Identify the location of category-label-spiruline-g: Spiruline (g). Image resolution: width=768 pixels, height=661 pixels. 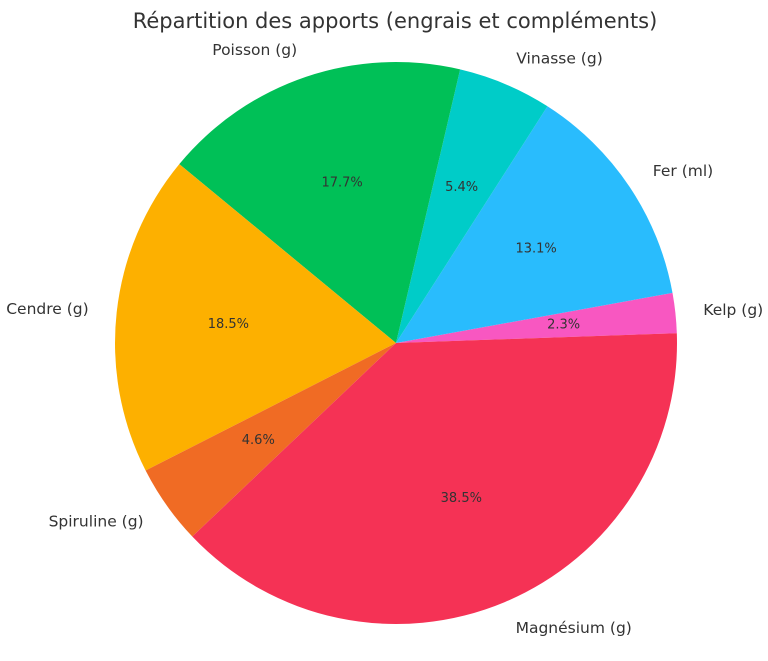
(96, 522).